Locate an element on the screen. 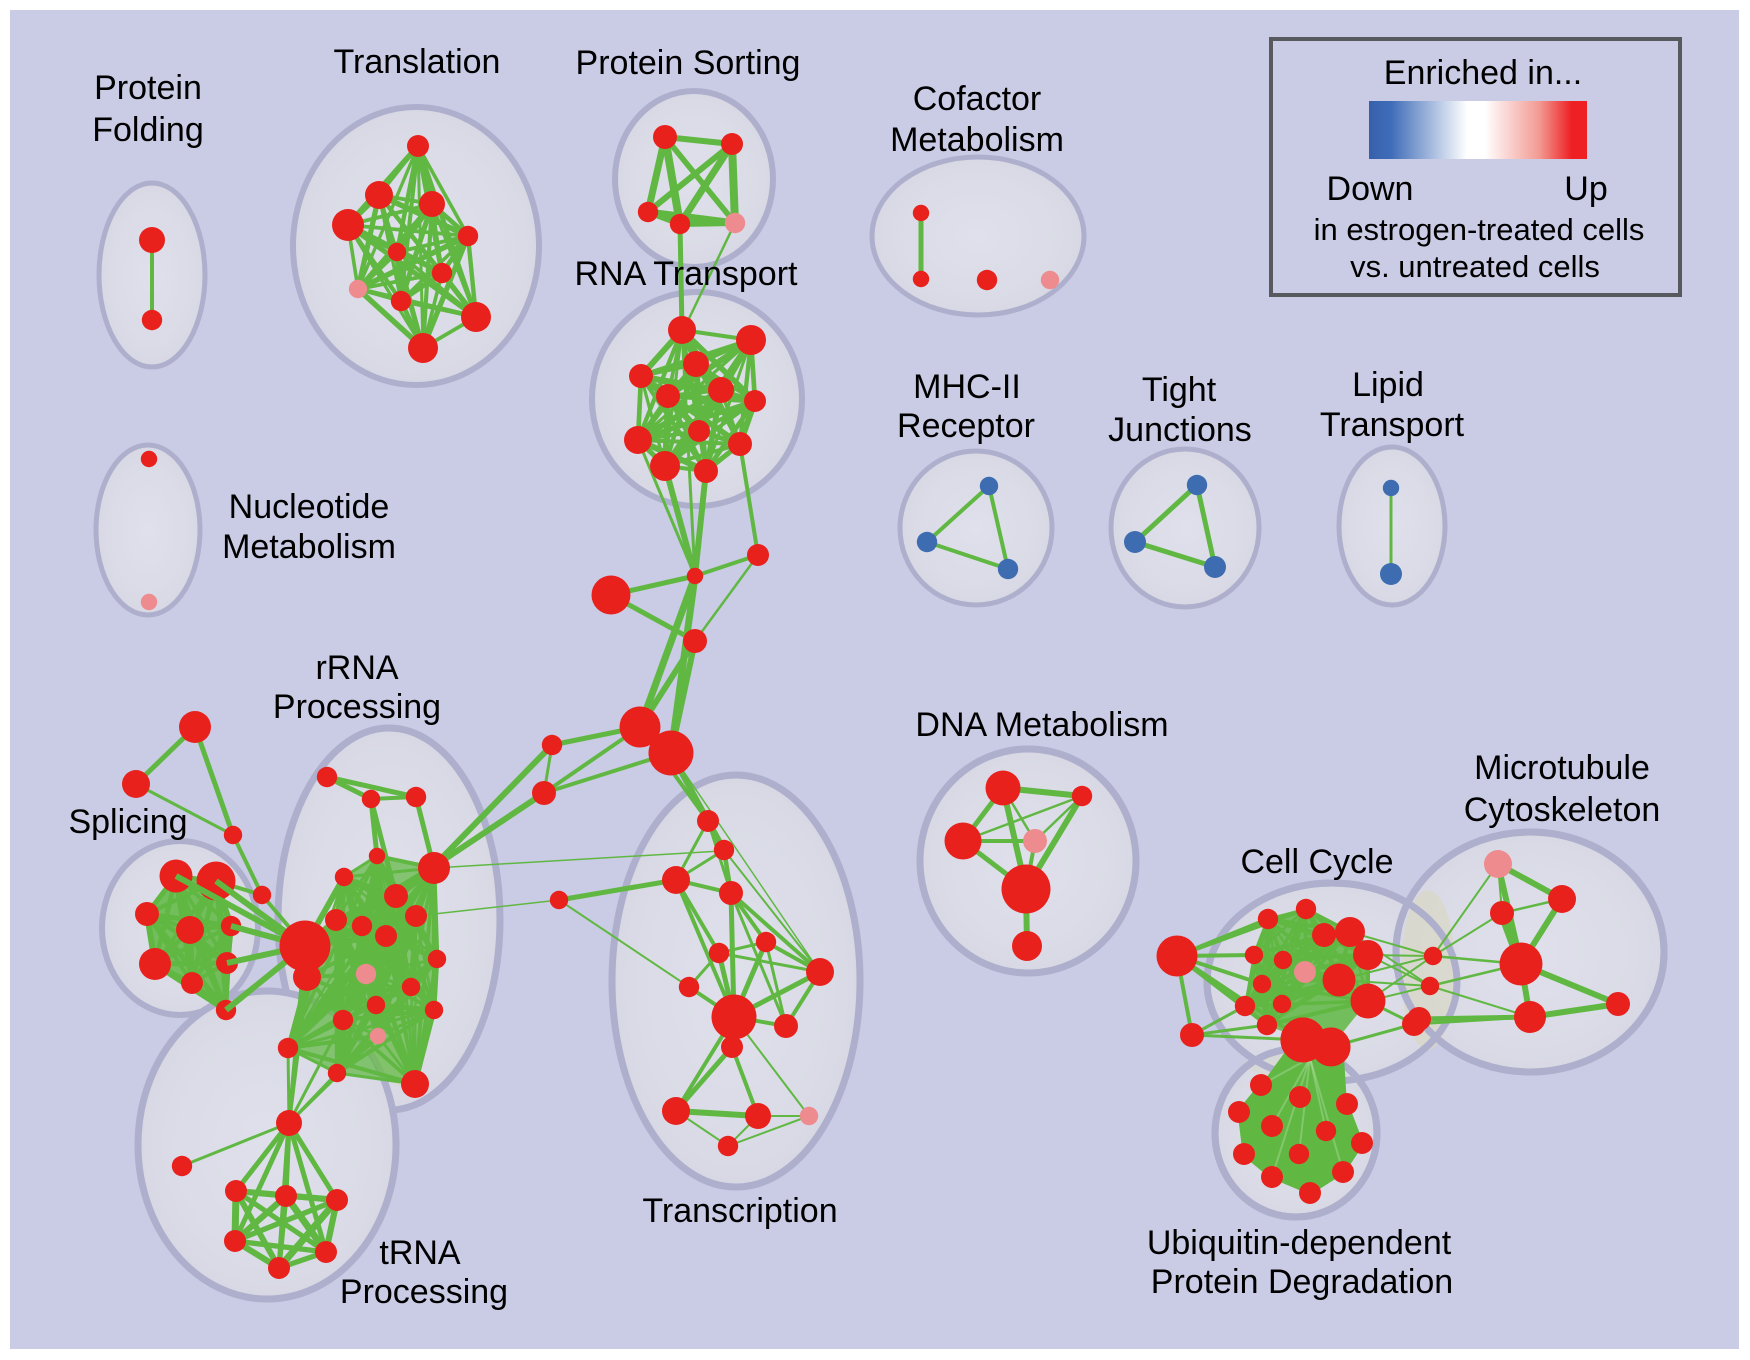 This screenshot has width=1750, height=1360. svg-text: Junctions is located at coordinates (1180, 430).